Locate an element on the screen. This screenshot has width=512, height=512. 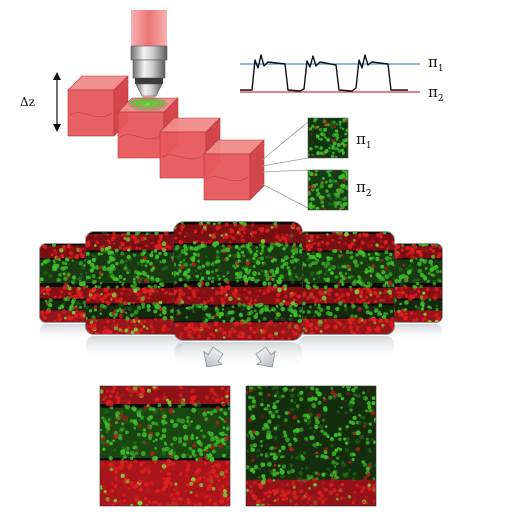
intensity-trace-panel is located at coordinates (330, 73).